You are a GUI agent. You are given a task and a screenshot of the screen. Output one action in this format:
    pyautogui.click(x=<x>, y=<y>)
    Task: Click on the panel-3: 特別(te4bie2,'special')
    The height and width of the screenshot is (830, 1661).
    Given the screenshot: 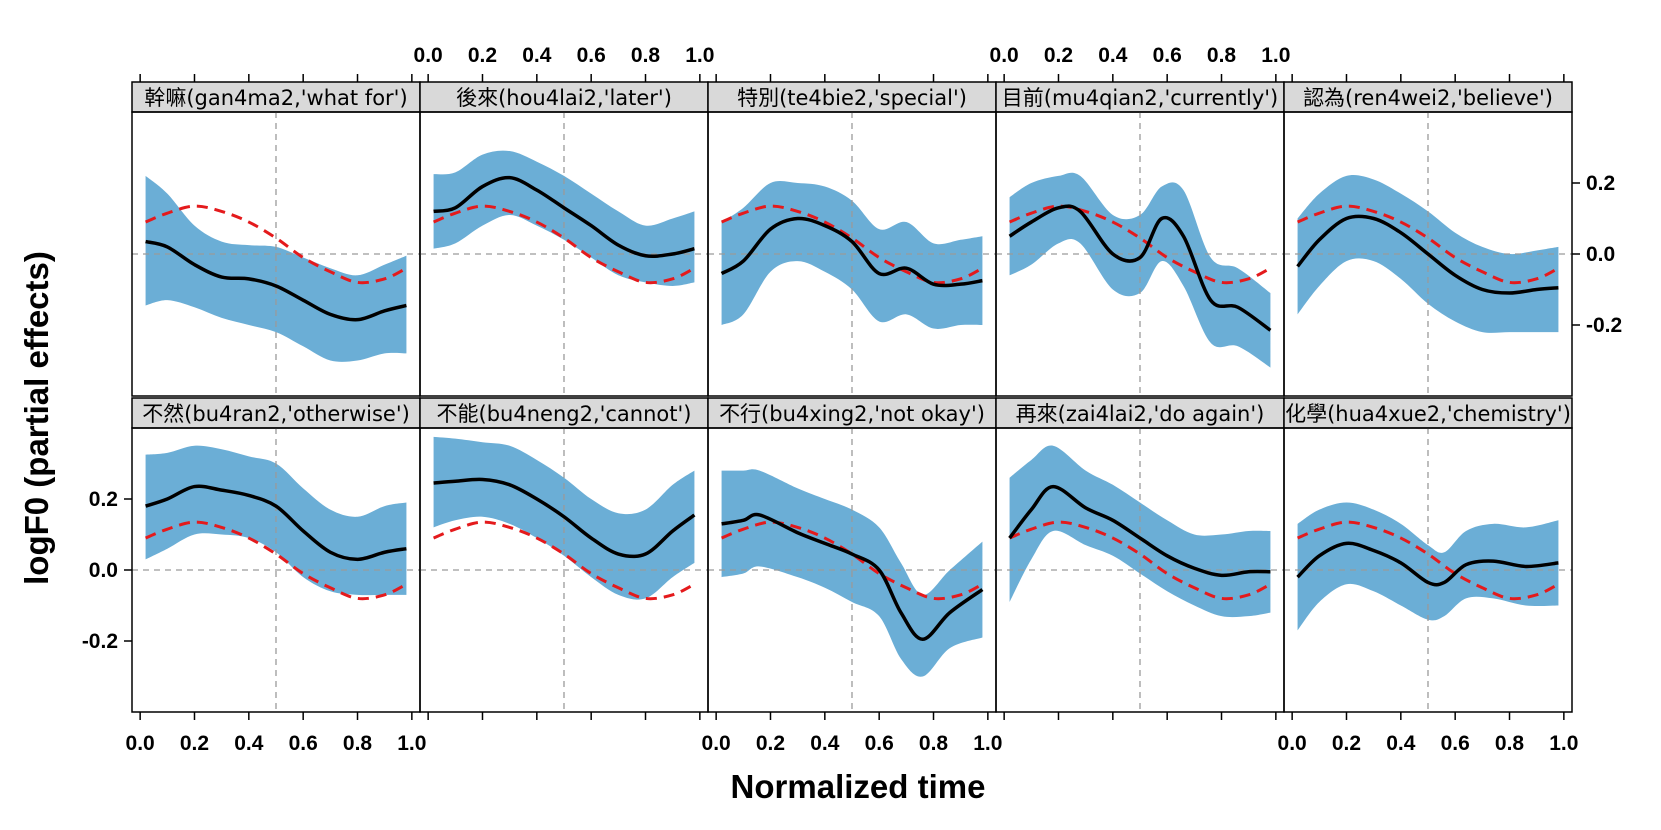 What is the action you would take?
    pyautogui.click(x=852, y=235)
    